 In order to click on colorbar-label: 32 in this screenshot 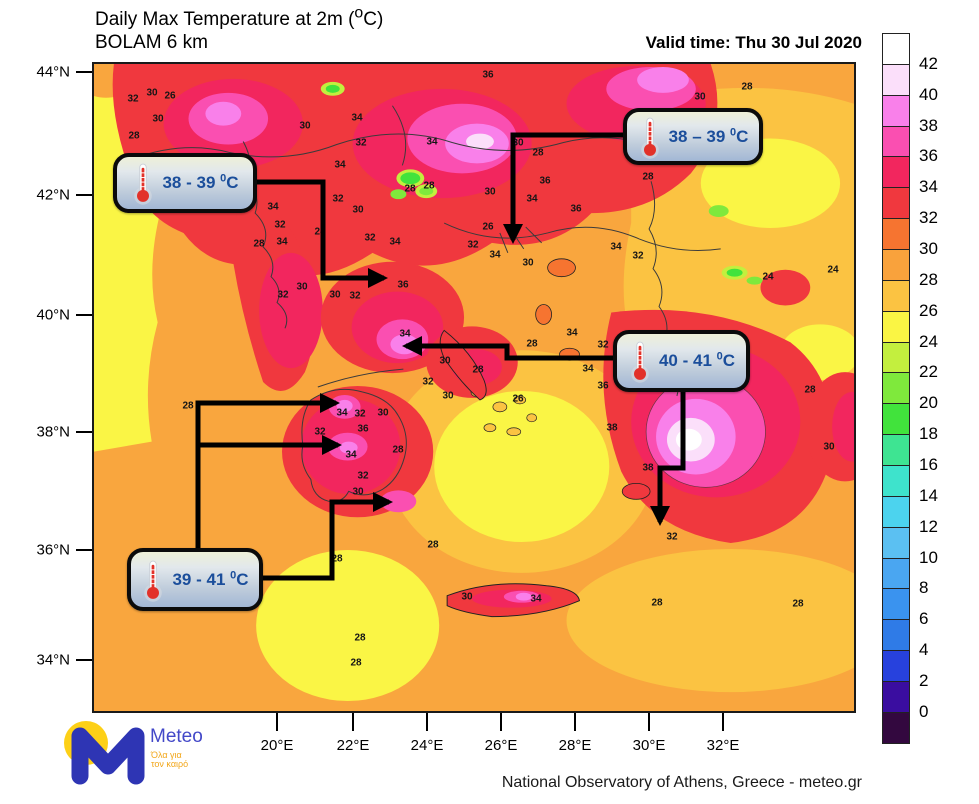, I will do `click(928, 218)`.